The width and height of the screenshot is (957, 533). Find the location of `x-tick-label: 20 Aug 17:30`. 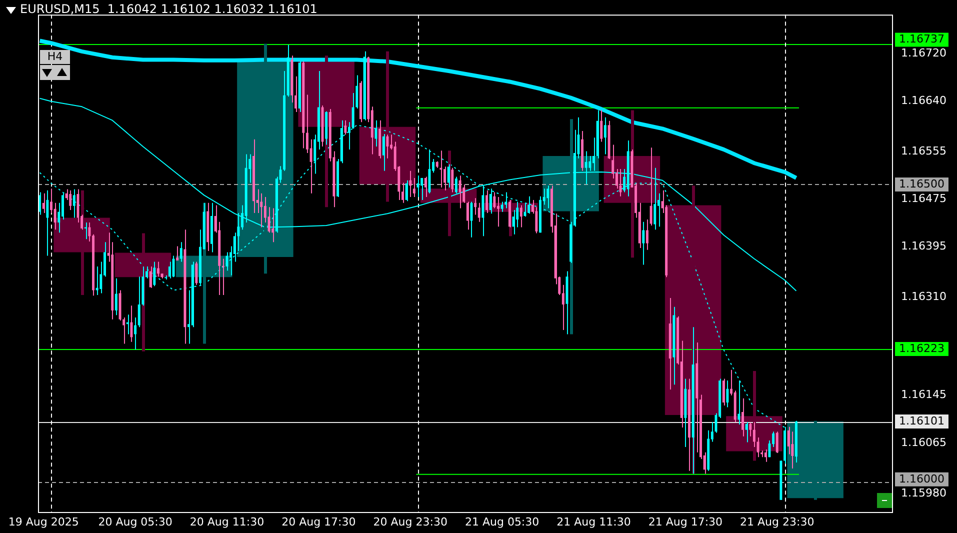

x-tick-label: 20 Aug 17:30 is located at coordinates (319, 521).